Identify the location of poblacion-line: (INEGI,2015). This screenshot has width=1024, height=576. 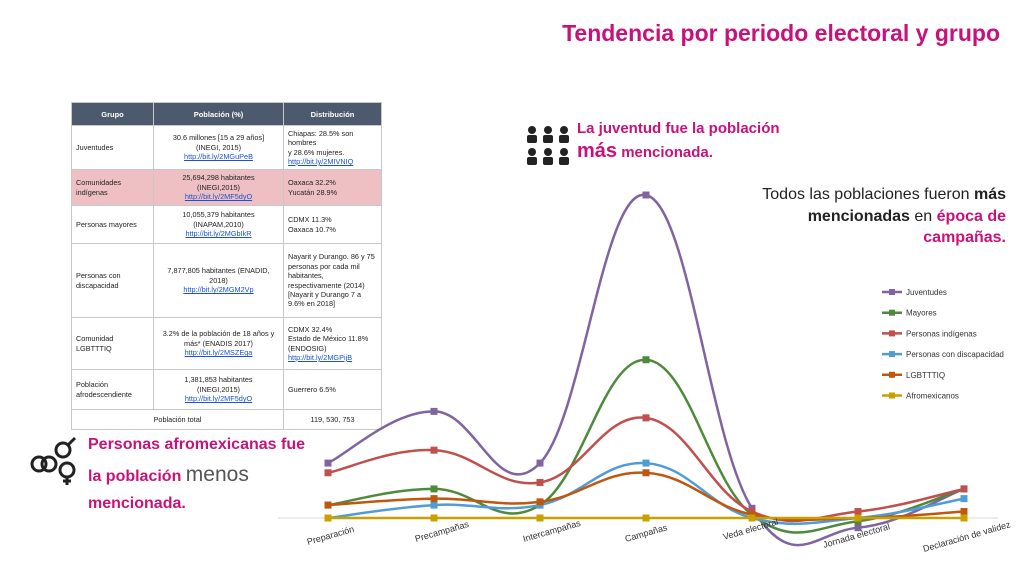
(218, 389).